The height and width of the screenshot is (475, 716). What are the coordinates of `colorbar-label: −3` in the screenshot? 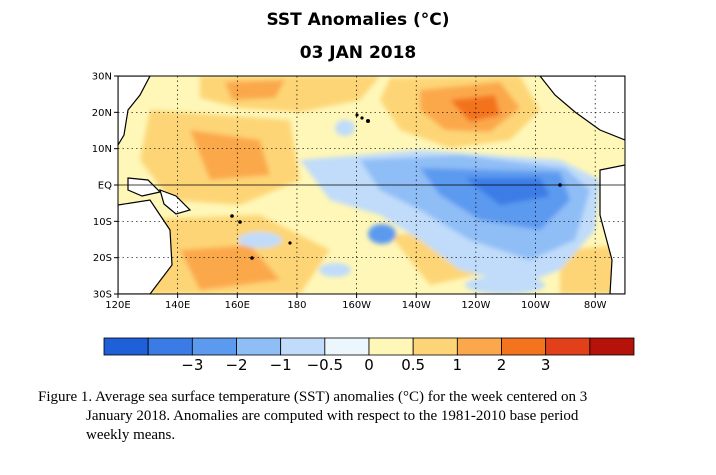 It's located at (192, 365).